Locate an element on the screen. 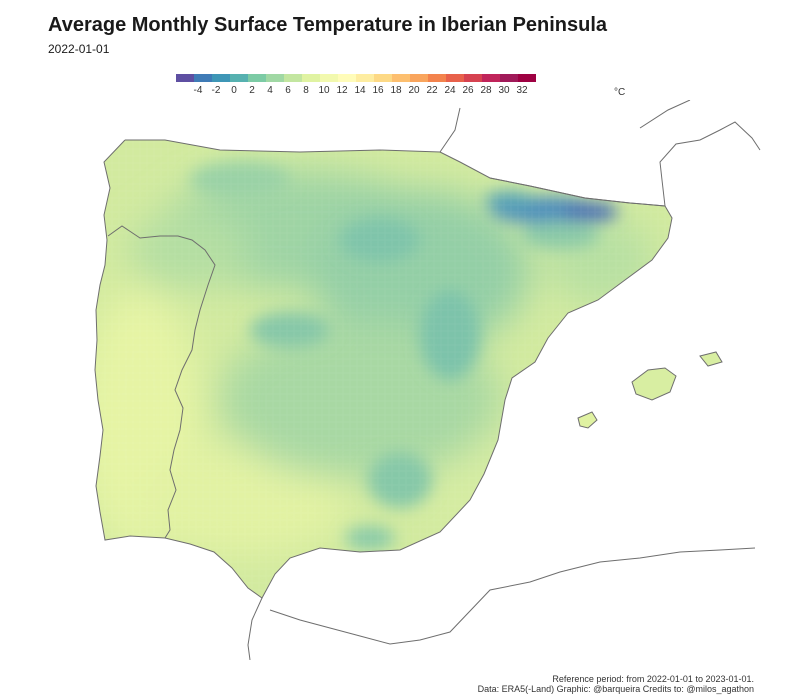  temperature-legend: -4 -2 0 2 4 6 8 10 12 14 16 18 20 22 24 26 28 30 32 °C is located at coordinates (406, 89).